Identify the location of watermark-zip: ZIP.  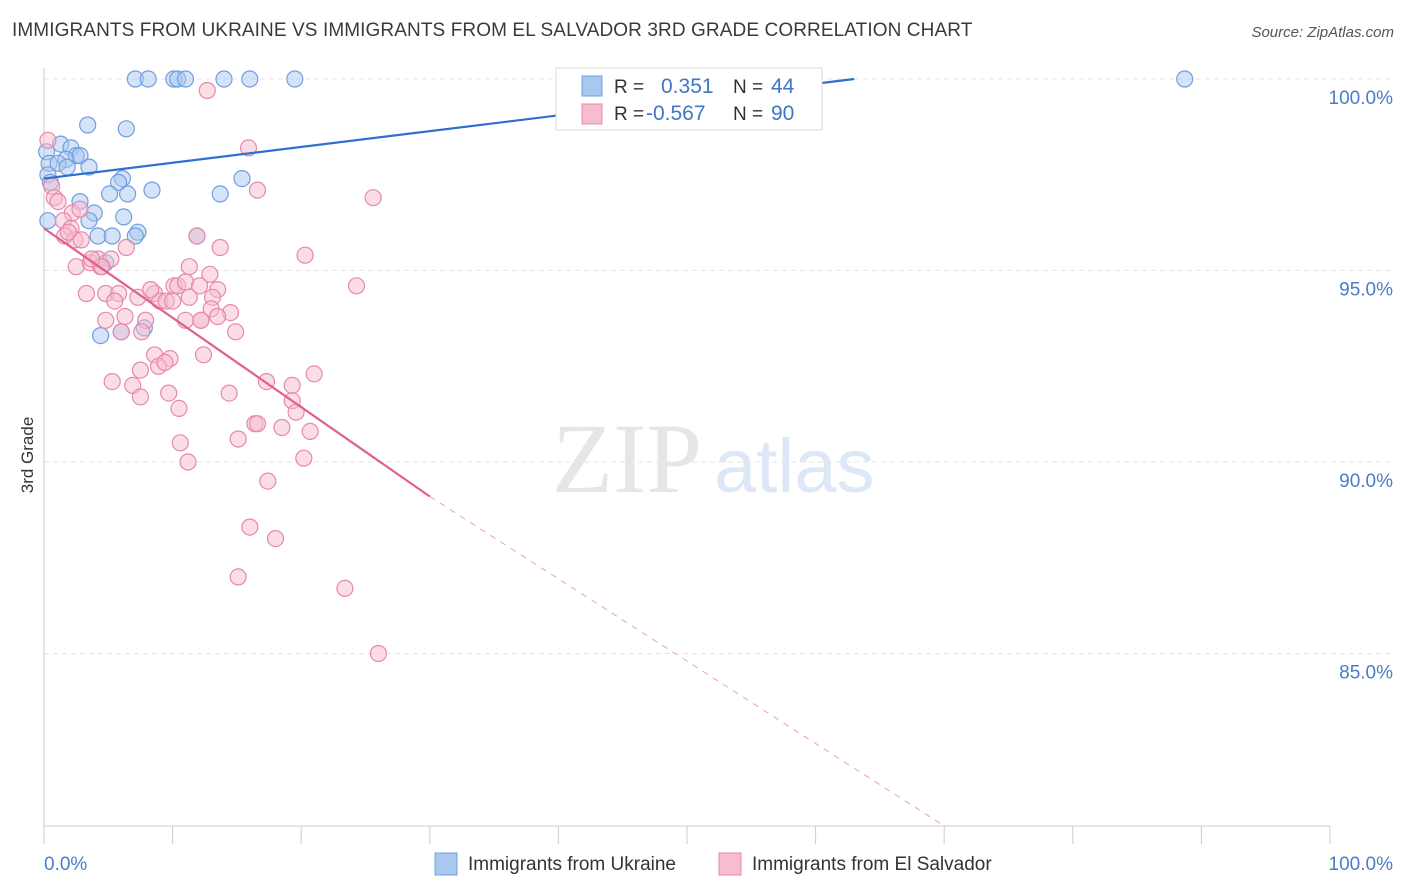
(627, 458).